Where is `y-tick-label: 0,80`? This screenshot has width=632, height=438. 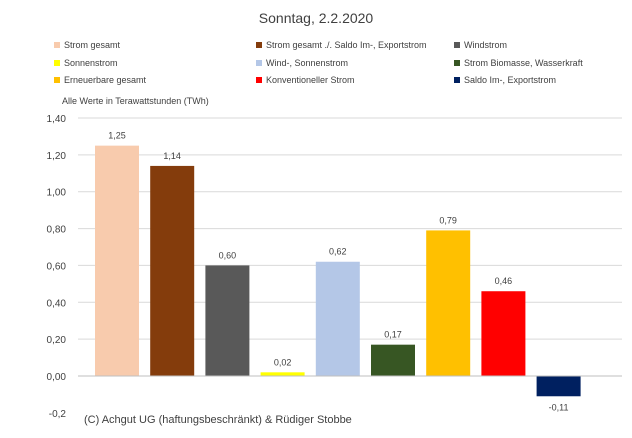
y-tick-label: 0,80 is located at coordinates (57, 230).